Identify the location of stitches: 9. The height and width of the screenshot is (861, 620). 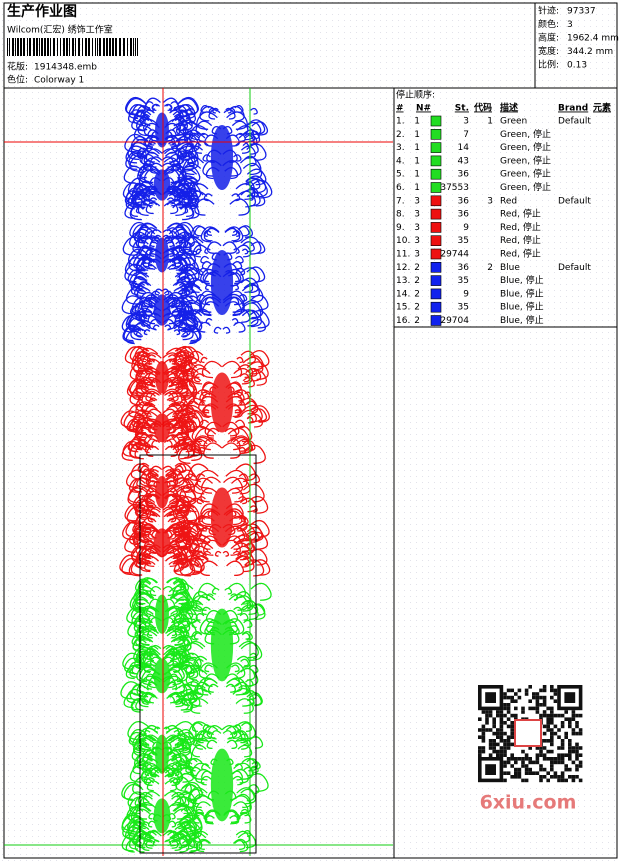
(466, 294).